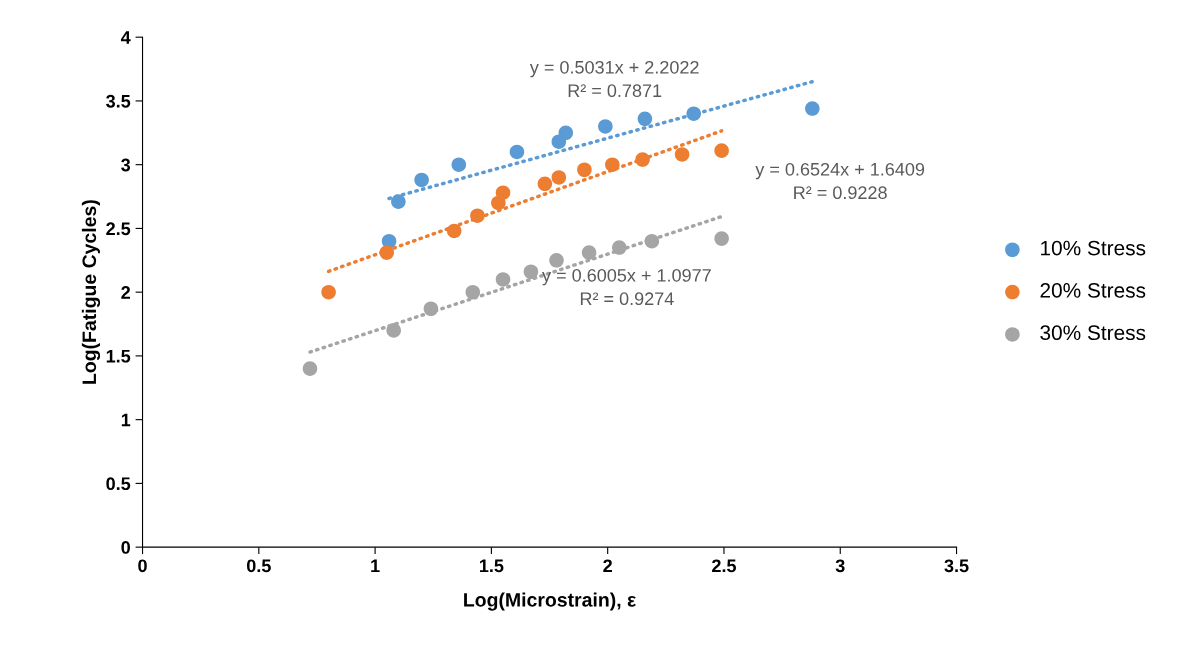 The width and height of the screenshot is (1178, 664). Describe the element at coordinates (375, 566) in the screenshot. I see `x-tick-label: 1` at that location.